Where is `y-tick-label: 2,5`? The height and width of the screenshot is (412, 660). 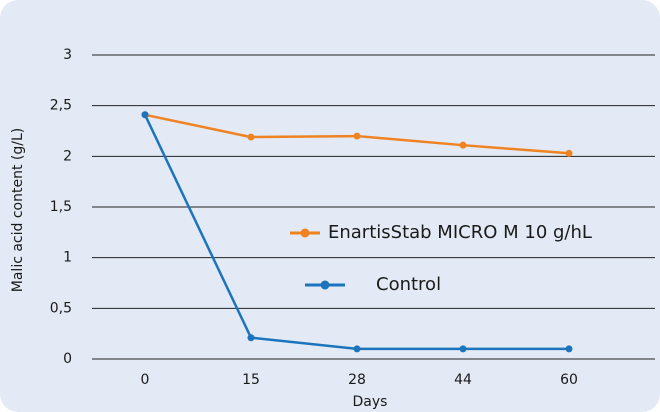
y-tick-label: 2,5 is located at coordinates (61, 106).